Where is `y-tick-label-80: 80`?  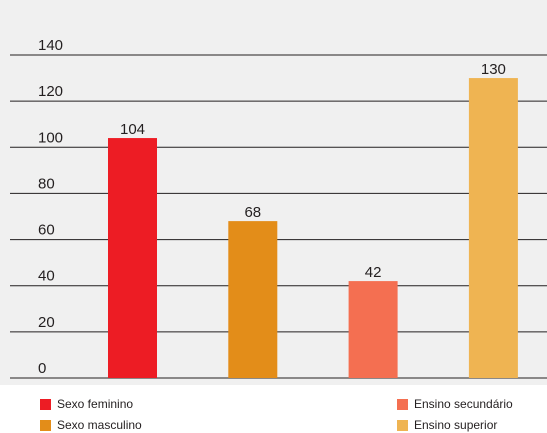
y-tick-label-80: 80 is located at coordinates (46, 183).